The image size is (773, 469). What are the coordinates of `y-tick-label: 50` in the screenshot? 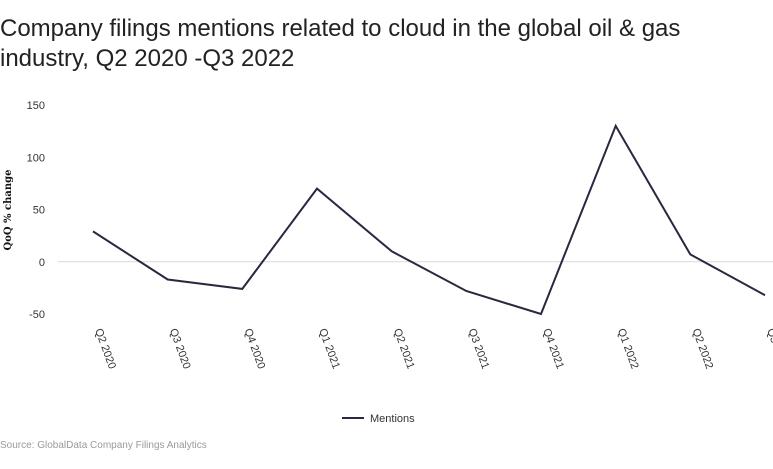 It's located at (39, 211).